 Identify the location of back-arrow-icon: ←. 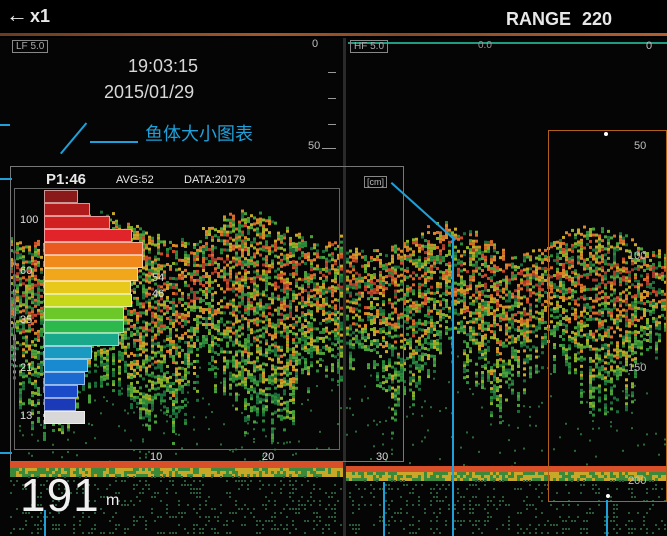
(17, 14).